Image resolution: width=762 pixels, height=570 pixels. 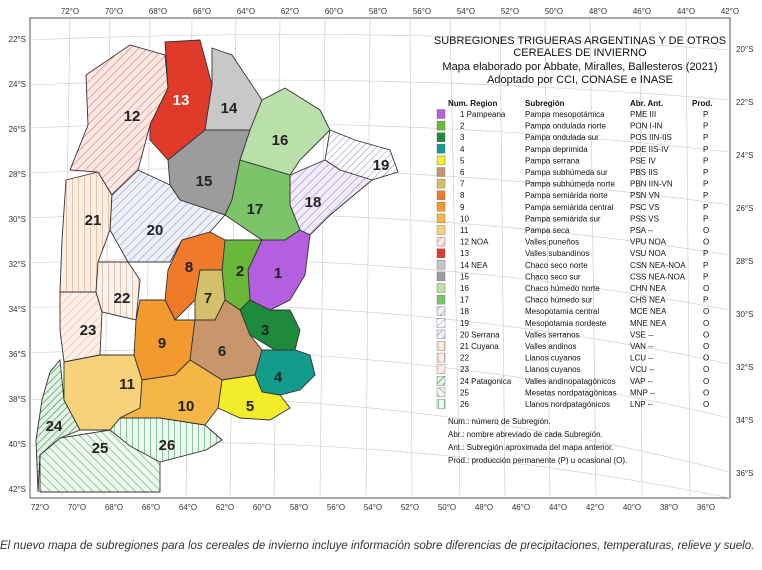 What do you see at coordinates (250, 406) in the screenshot?
I see `region-label-5: 5` at bounding box center [250, 406].